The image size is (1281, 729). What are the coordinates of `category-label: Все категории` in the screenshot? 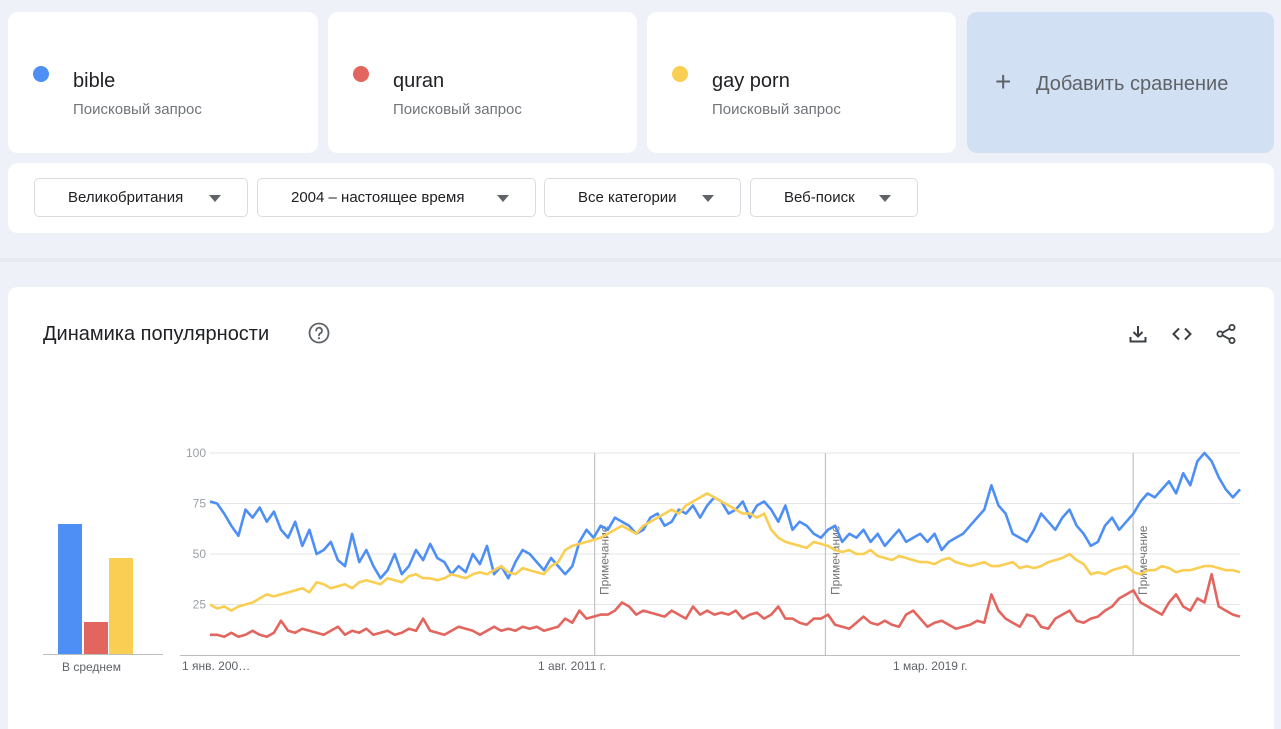 It's located at (627, 197).